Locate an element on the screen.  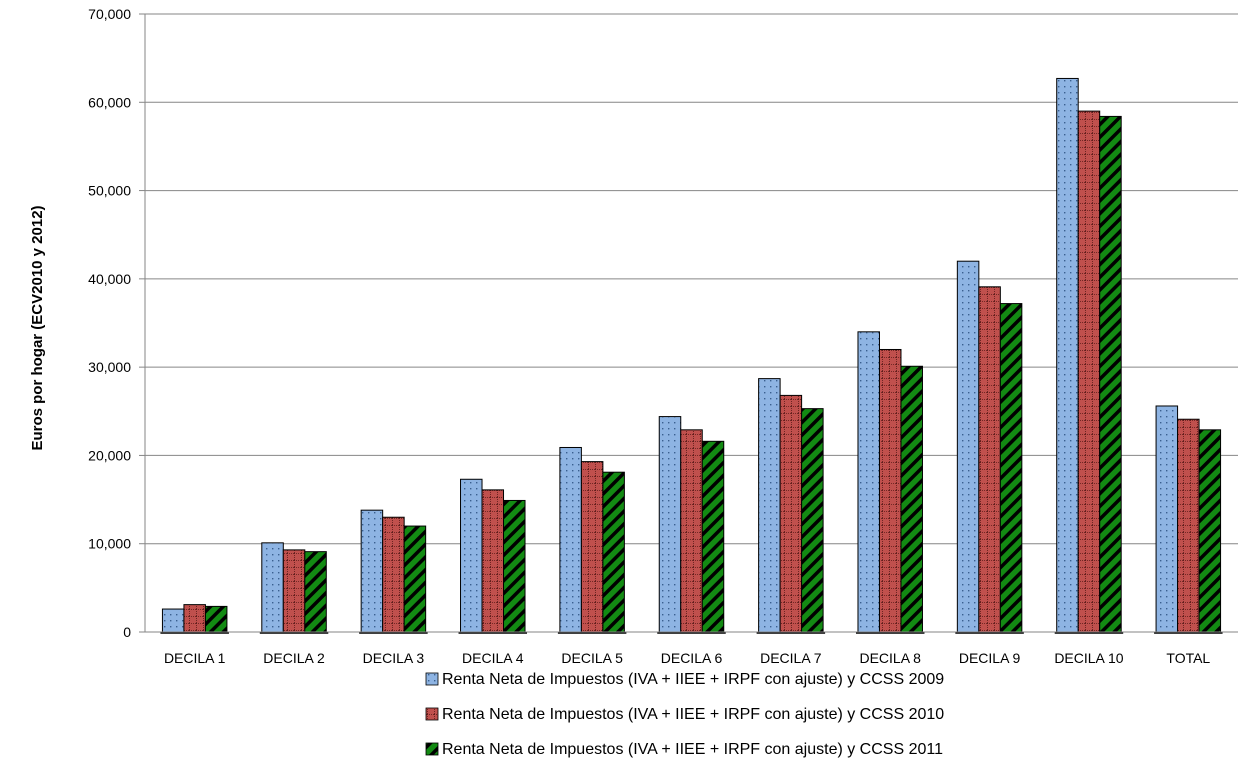
y-tick-label: 70,000 is located at coordinates (109, 14).